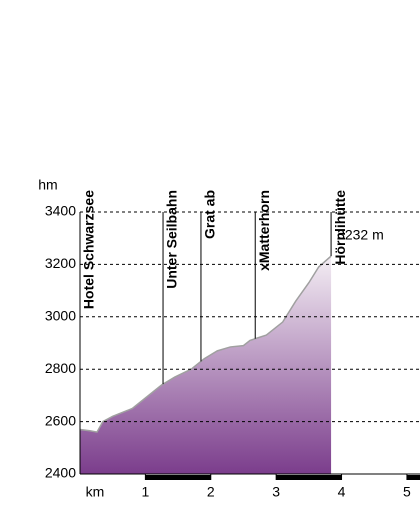 Image resolution: width=420 pixels, height=506 pixels. What do you see at coordinates (60, 211) in the screenshot?
I see `y-tick-label: 3400` at bounding box center [60, 211].